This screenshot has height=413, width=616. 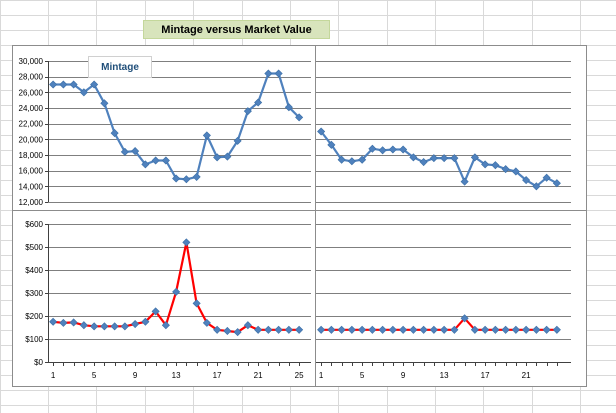 I want to click on y-tick-label: $200, so click(x=34, y=316).